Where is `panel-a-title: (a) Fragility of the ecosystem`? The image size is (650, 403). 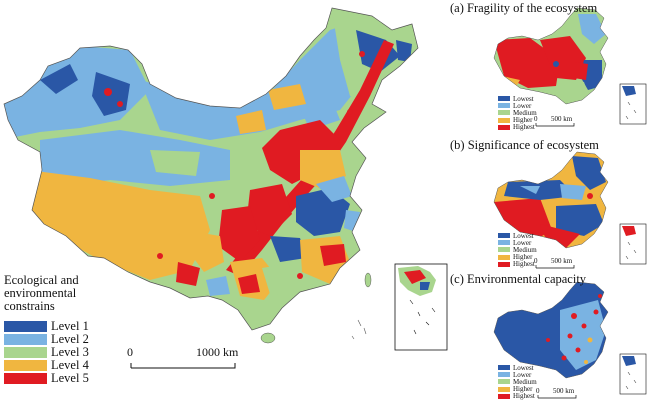
panel-a-title: (a) Fragility of the ecosystem is located at coordinates (524, 8).